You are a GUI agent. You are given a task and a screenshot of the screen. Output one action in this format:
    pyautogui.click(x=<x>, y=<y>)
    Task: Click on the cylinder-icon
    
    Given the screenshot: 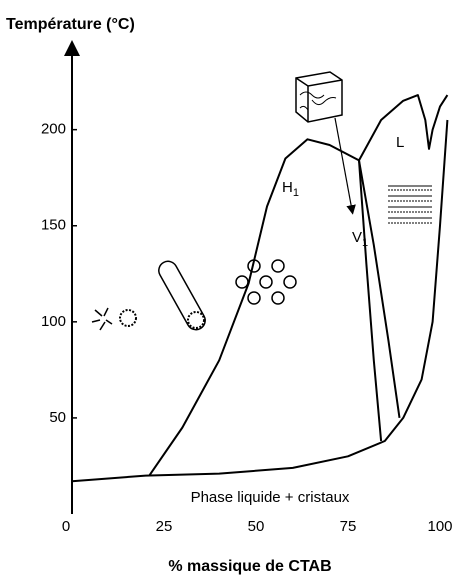 What is the action you would take?
    pyautogui.click(x=182, y=295)
    